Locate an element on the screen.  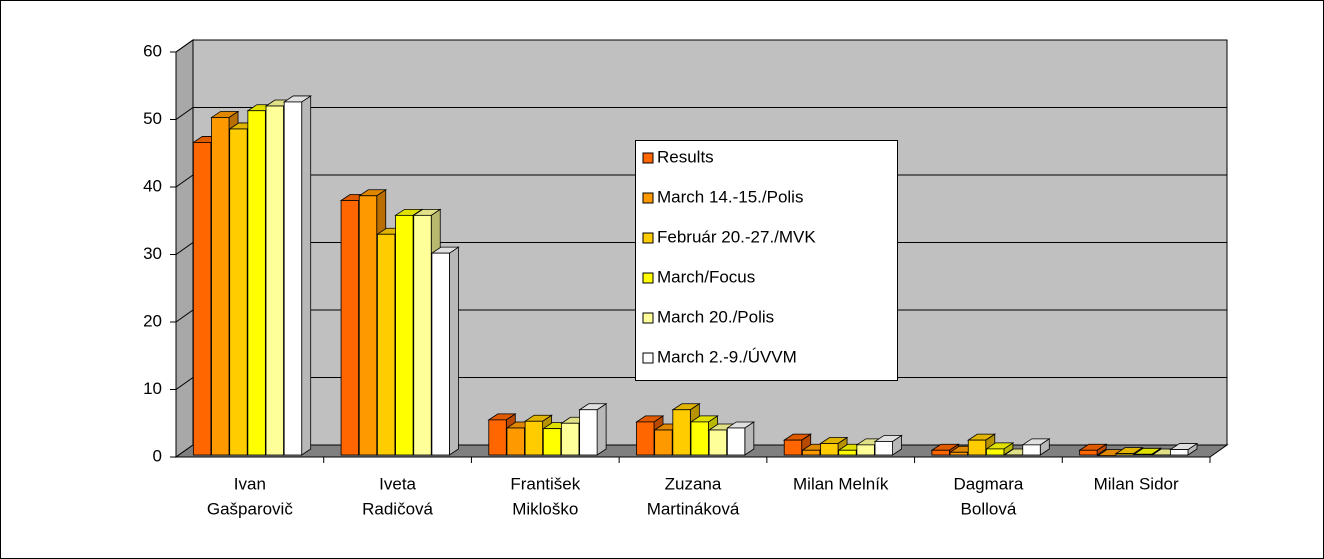
legend-label: March 14.-15./Polis is located at coordinates (730, 196).